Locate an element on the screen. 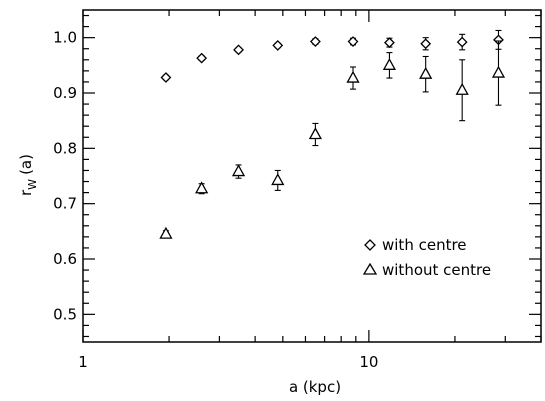  y-axis-label-subscript: W is located at coordinates (32, 184).